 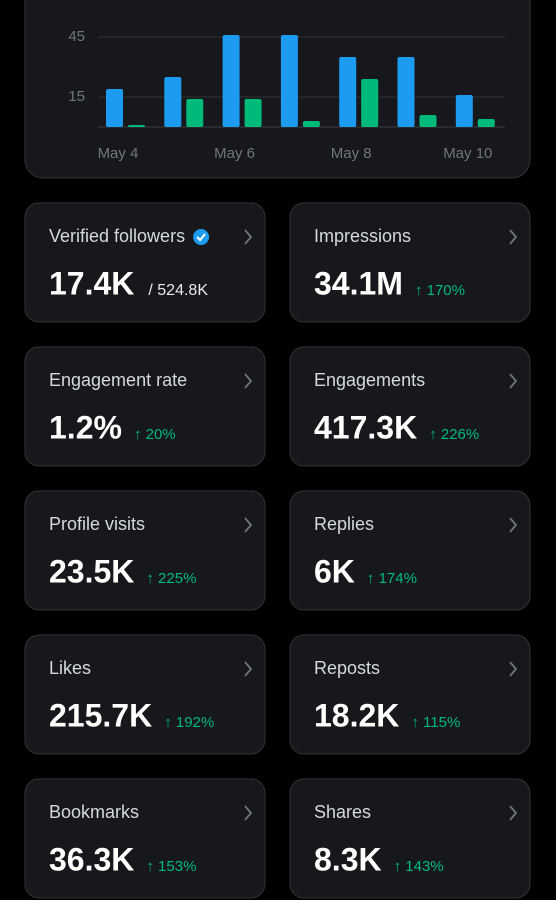 I want to click on metric-card: Engagements 417.3K ↑ 226%, so click(x=410, y=406).